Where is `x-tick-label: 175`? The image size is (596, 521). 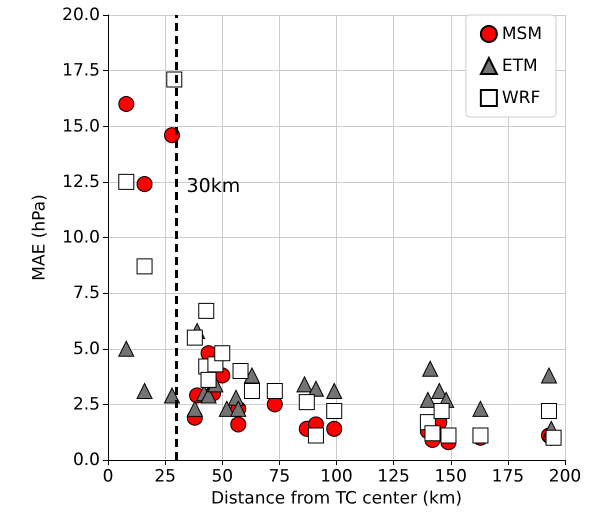 x-tick-label: 175 is located at coordinates (508, 476).